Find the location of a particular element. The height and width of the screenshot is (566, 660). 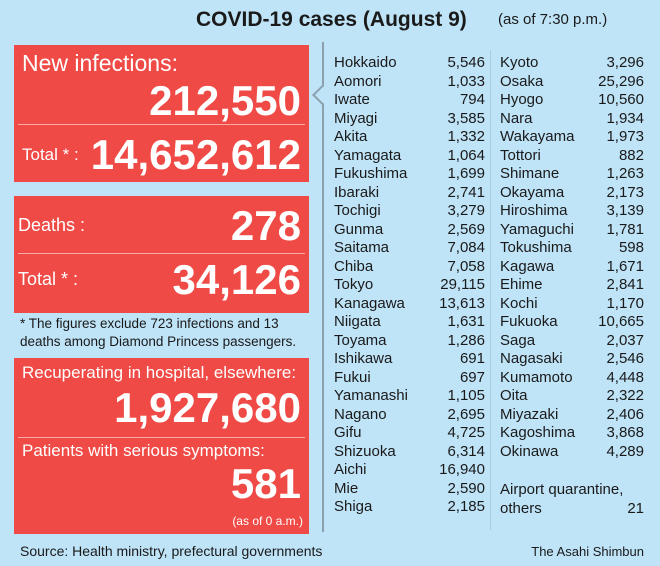

airport-quarantine: Airport quarantine, others 21 is located at coordinates (572, 499).